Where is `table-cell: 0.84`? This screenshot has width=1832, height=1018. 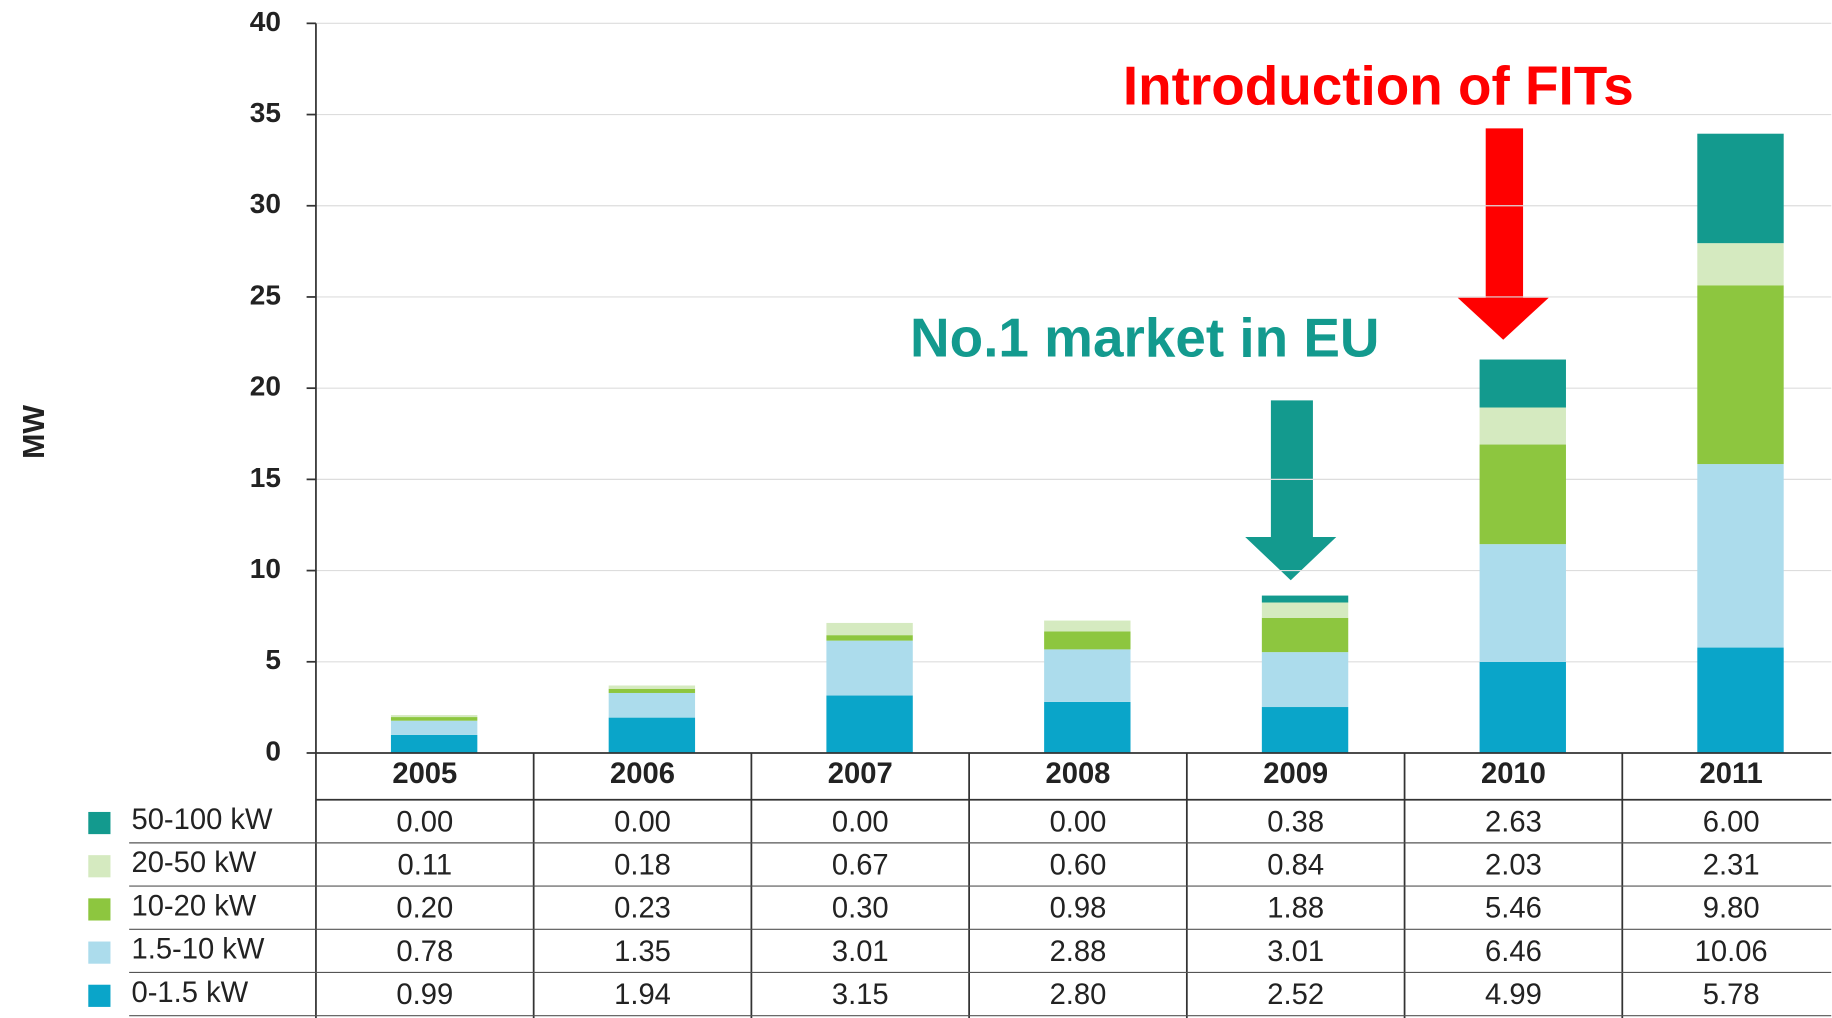 table-cell: 0.84 is located at coordinates (1295, 866).